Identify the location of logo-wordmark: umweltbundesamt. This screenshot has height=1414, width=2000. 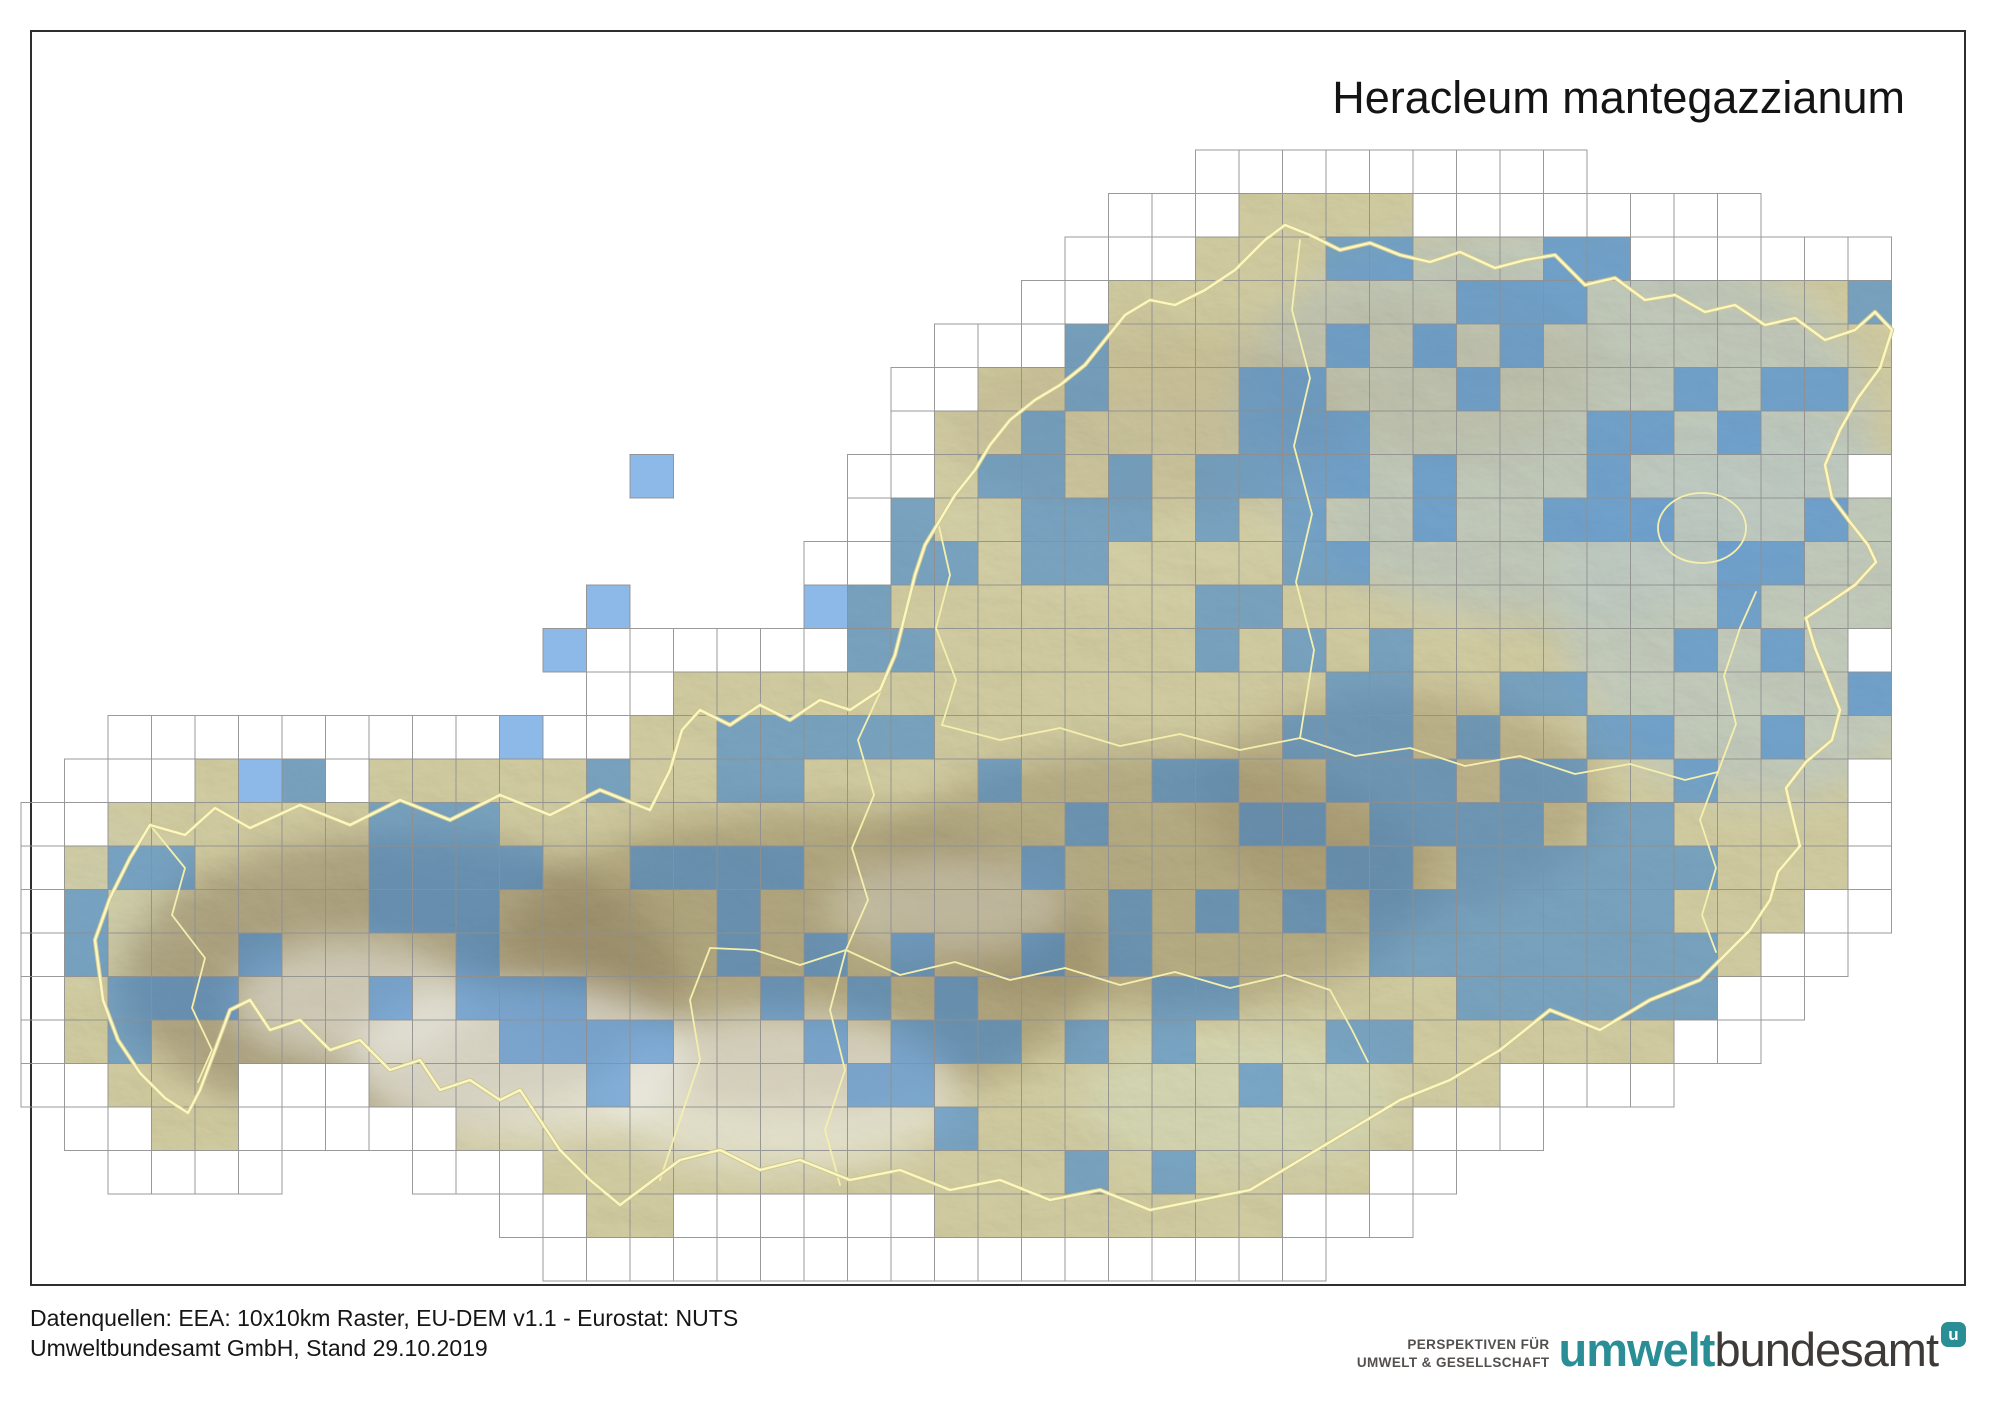
(1748, 1349).